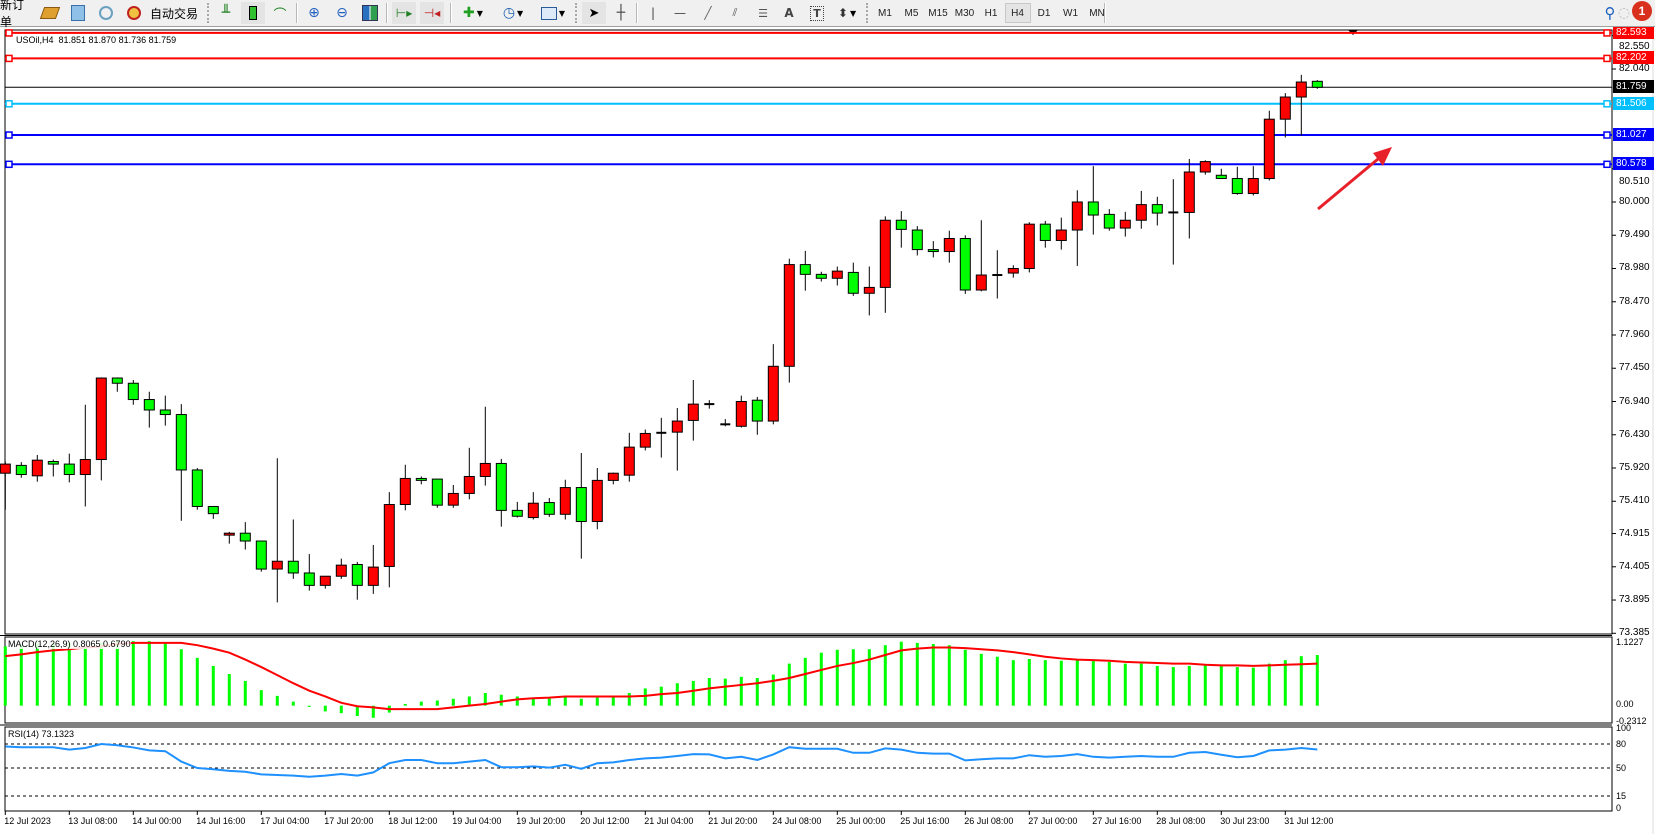 The height and width of the screenshot is (834, 1655). Describe the element at coordinates (1017, 13) in the screenshot. I see `timeframe-h4: H4` at that location.